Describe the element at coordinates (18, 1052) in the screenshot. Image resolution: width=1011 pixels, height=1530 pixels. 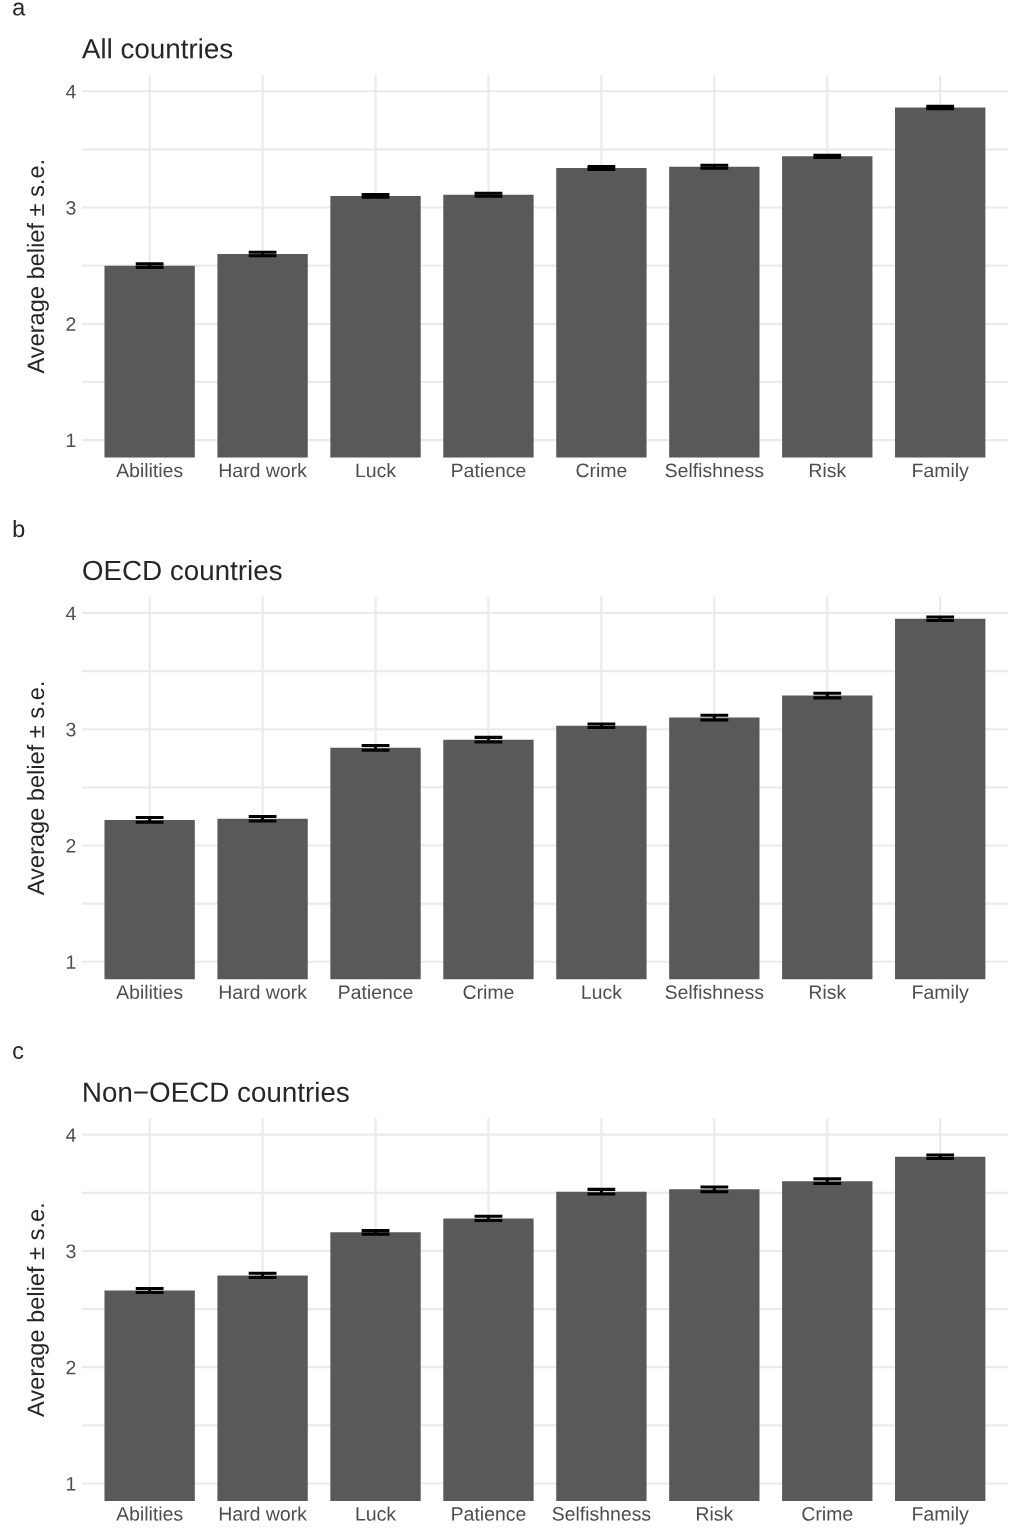
I see `text: c` at that location.